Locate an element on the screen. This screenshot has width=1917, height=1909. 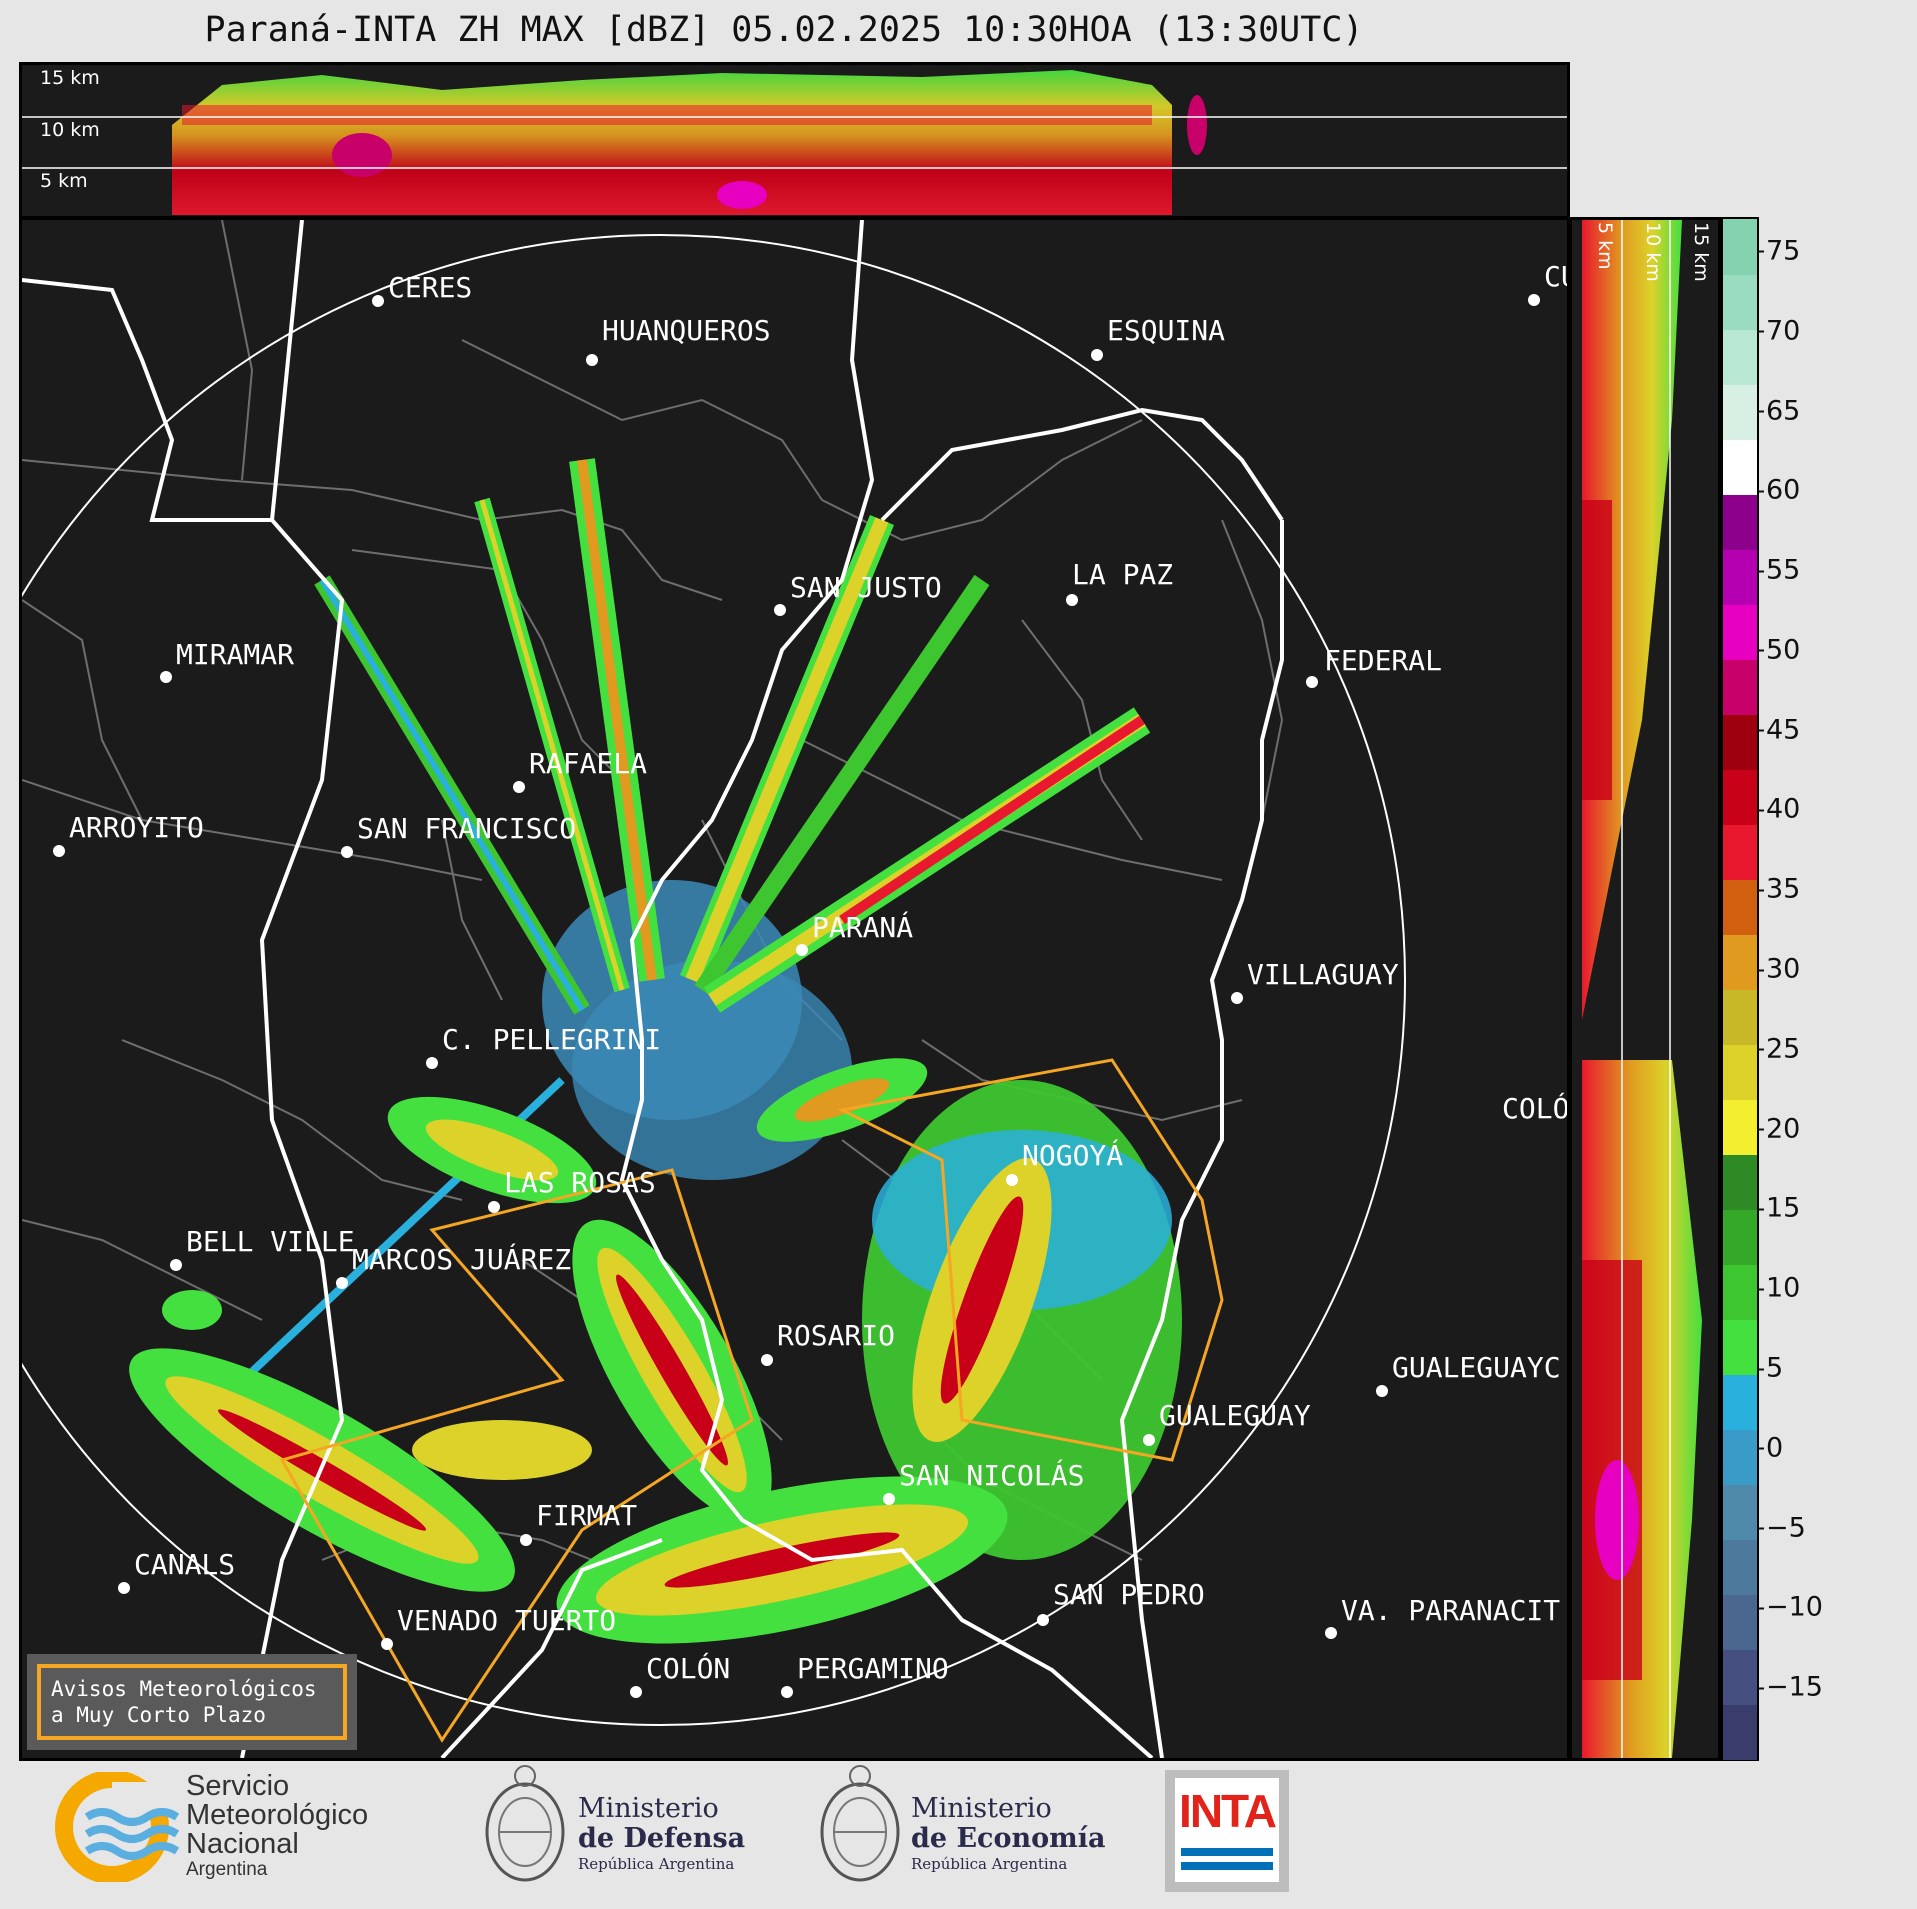
top-cross-section: 15 km 10 km 5 km is located at coordinates (794, 140).